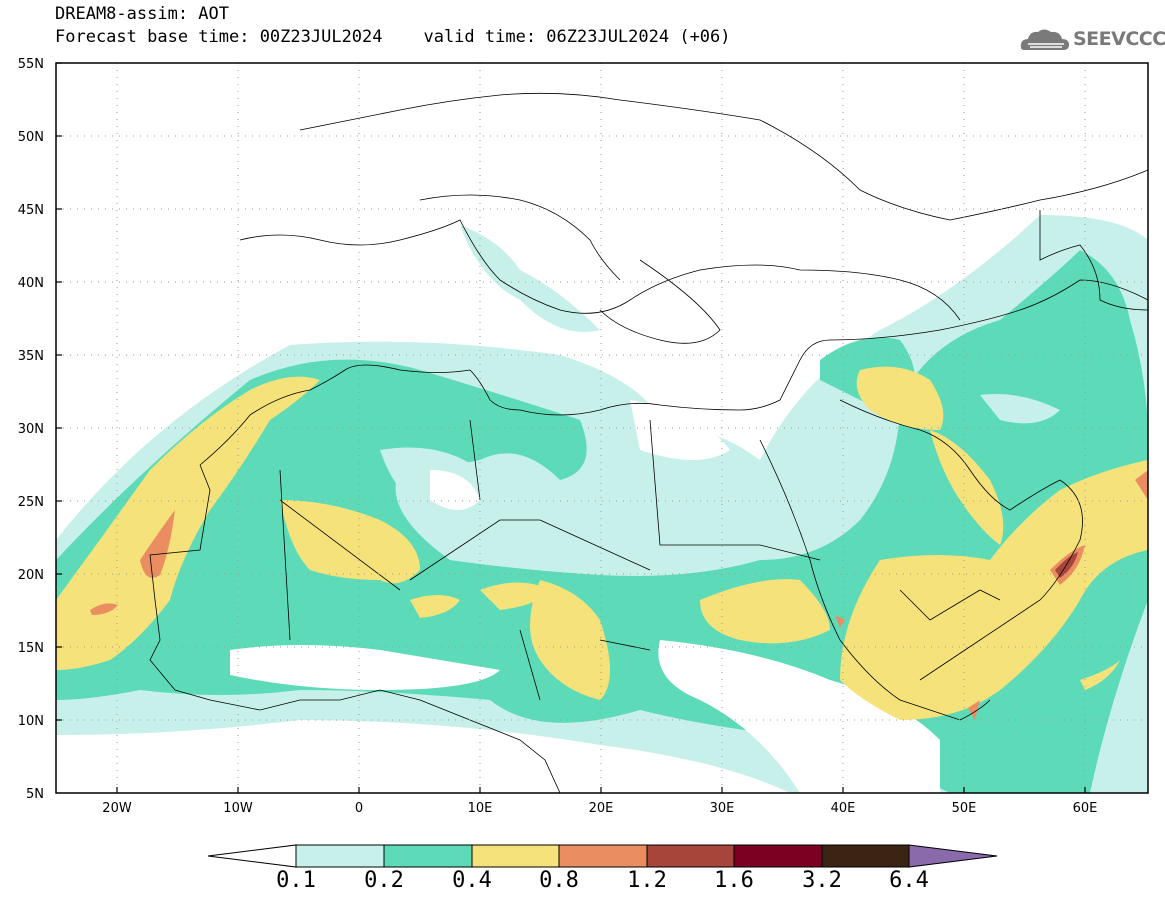  I want to click on lon-label: 50E, so click(964, 808).